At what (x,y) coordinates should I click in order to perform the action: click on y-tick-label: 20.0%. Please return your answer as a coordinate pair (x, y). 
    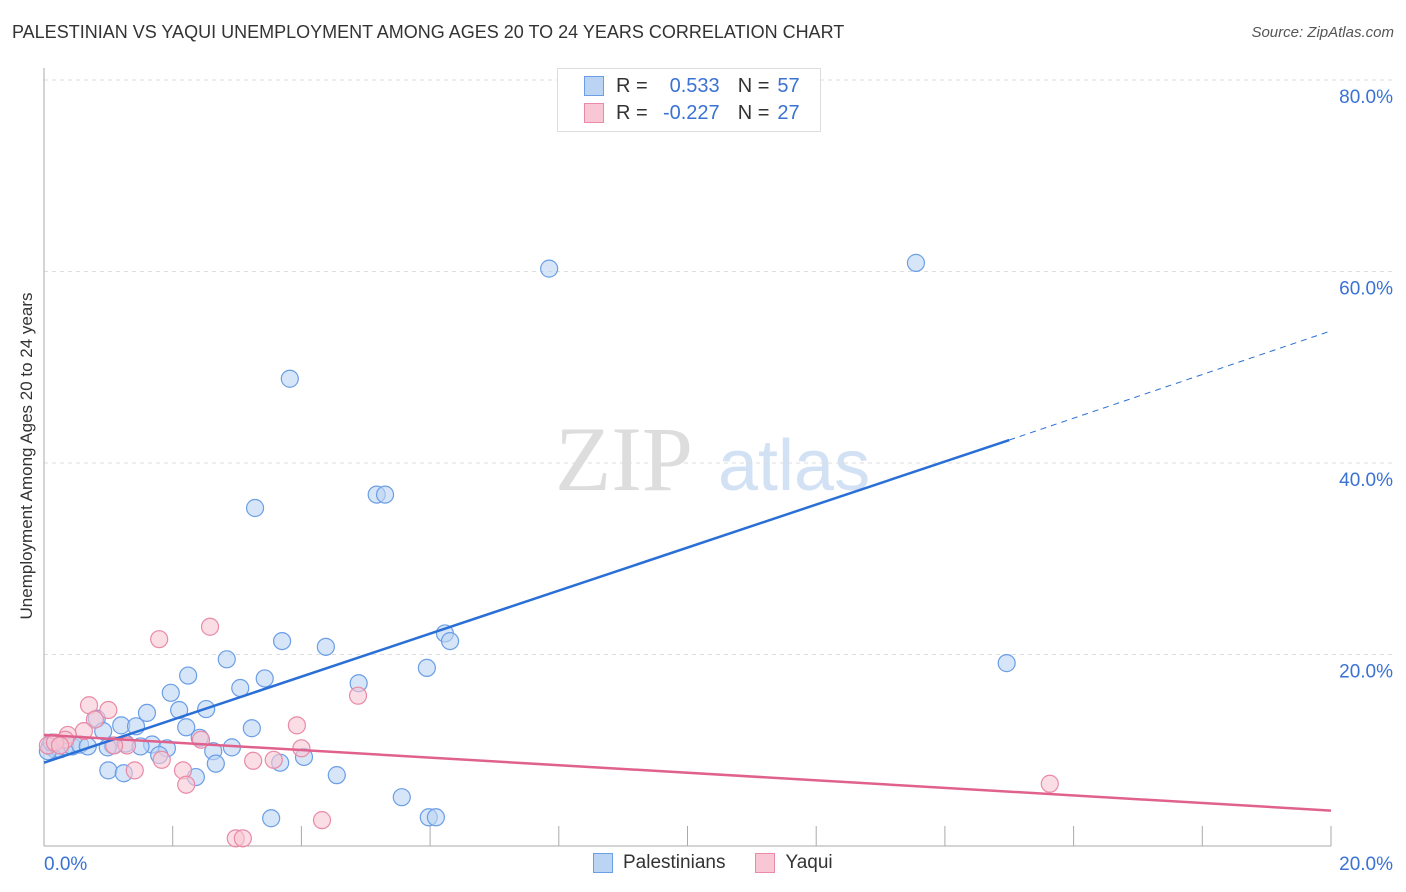
    Looking at the image, I should click on (1366, 672).